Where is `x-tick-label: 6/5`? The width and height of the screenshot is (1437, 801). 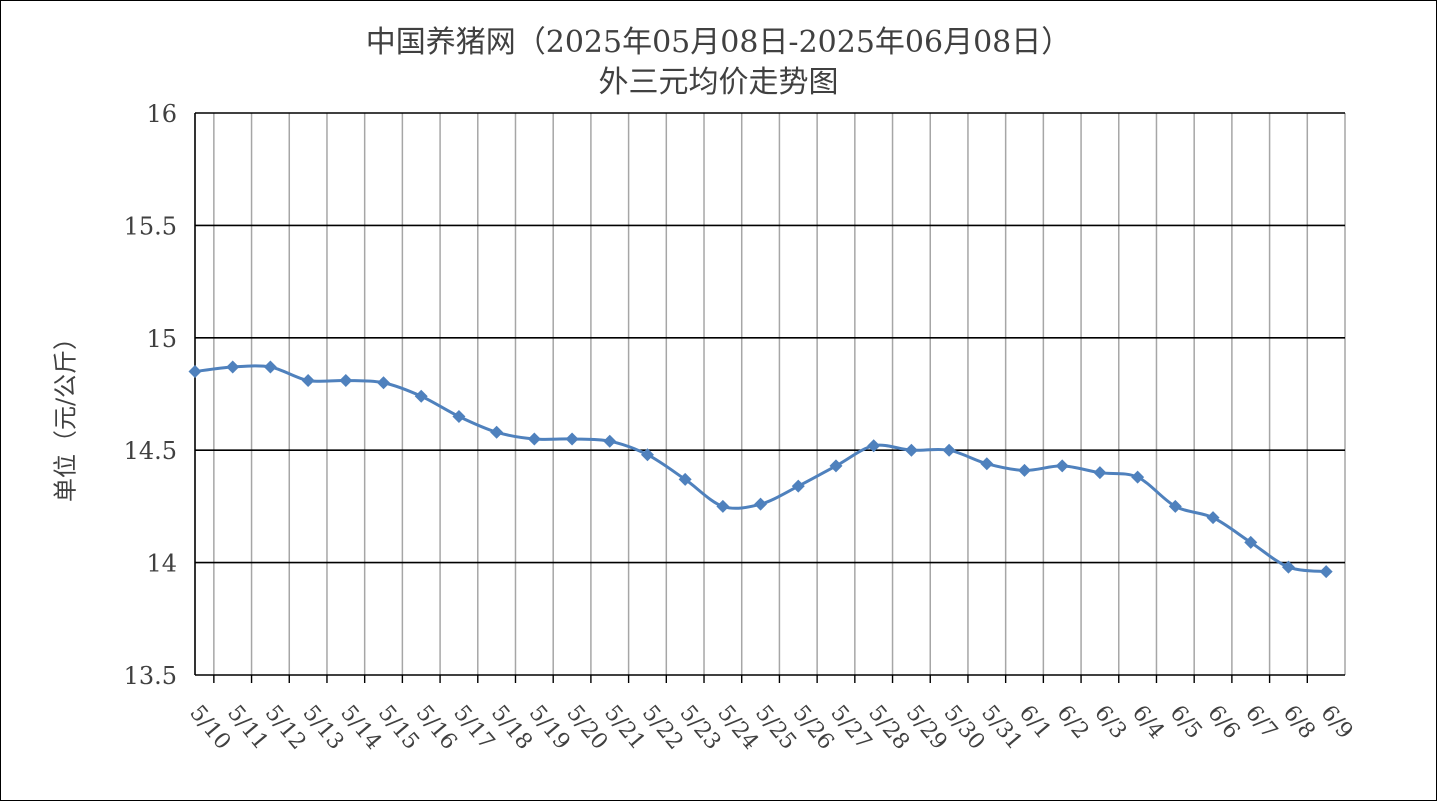 x-tick-label: 6/5 is located at coordinates (1186, 722).